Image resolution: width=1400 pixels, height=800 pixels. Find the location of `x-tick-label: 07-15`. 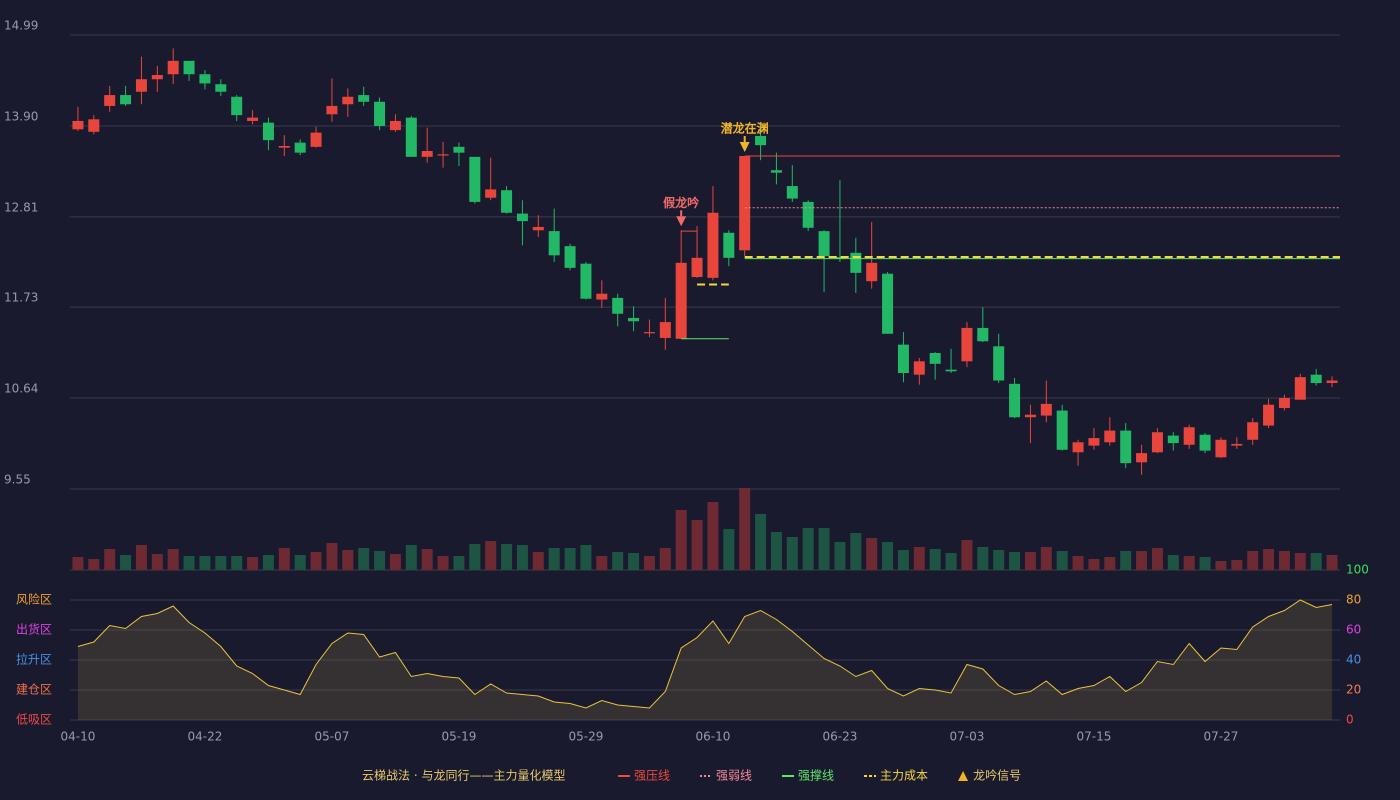

x-tick-label: 07-15 is located at coordinates (1094, 737).